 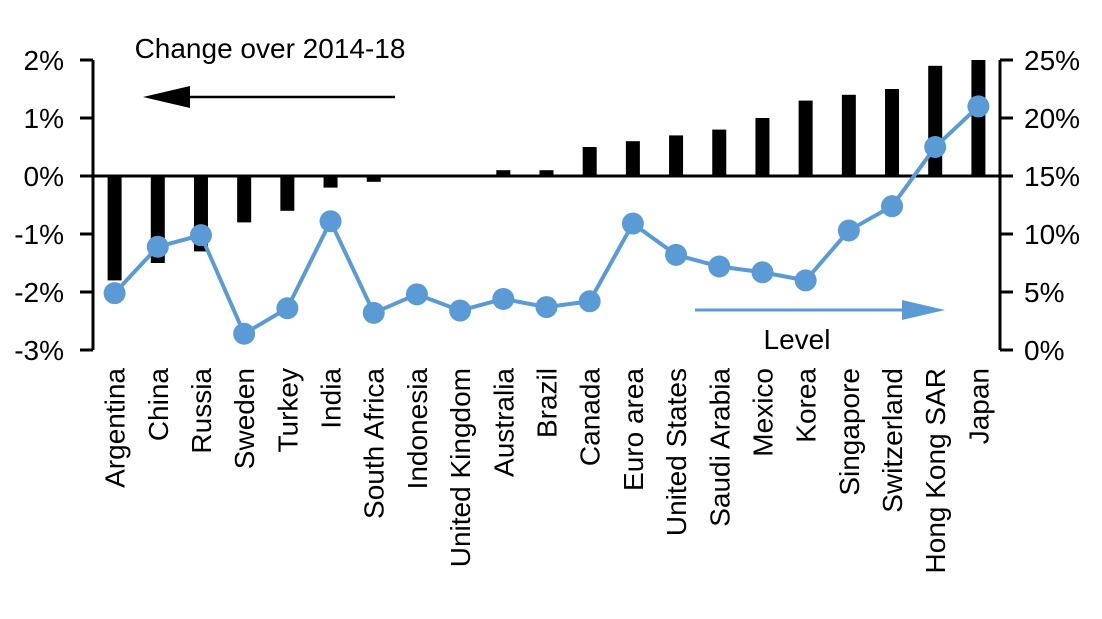 What do you see at coordinates (632, 158) in the screenshot?
I see `bar-euro-area` at bounding box center [632, 158].